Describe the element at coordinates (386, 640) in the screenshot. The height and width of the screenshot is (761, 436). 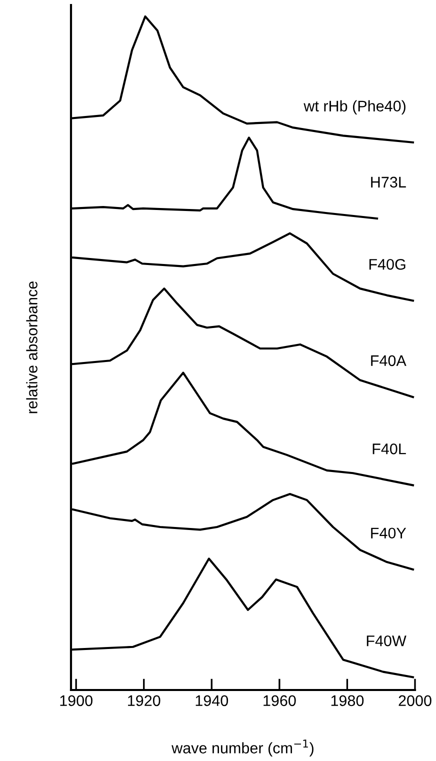
I see `series-label: F40W` at that location.